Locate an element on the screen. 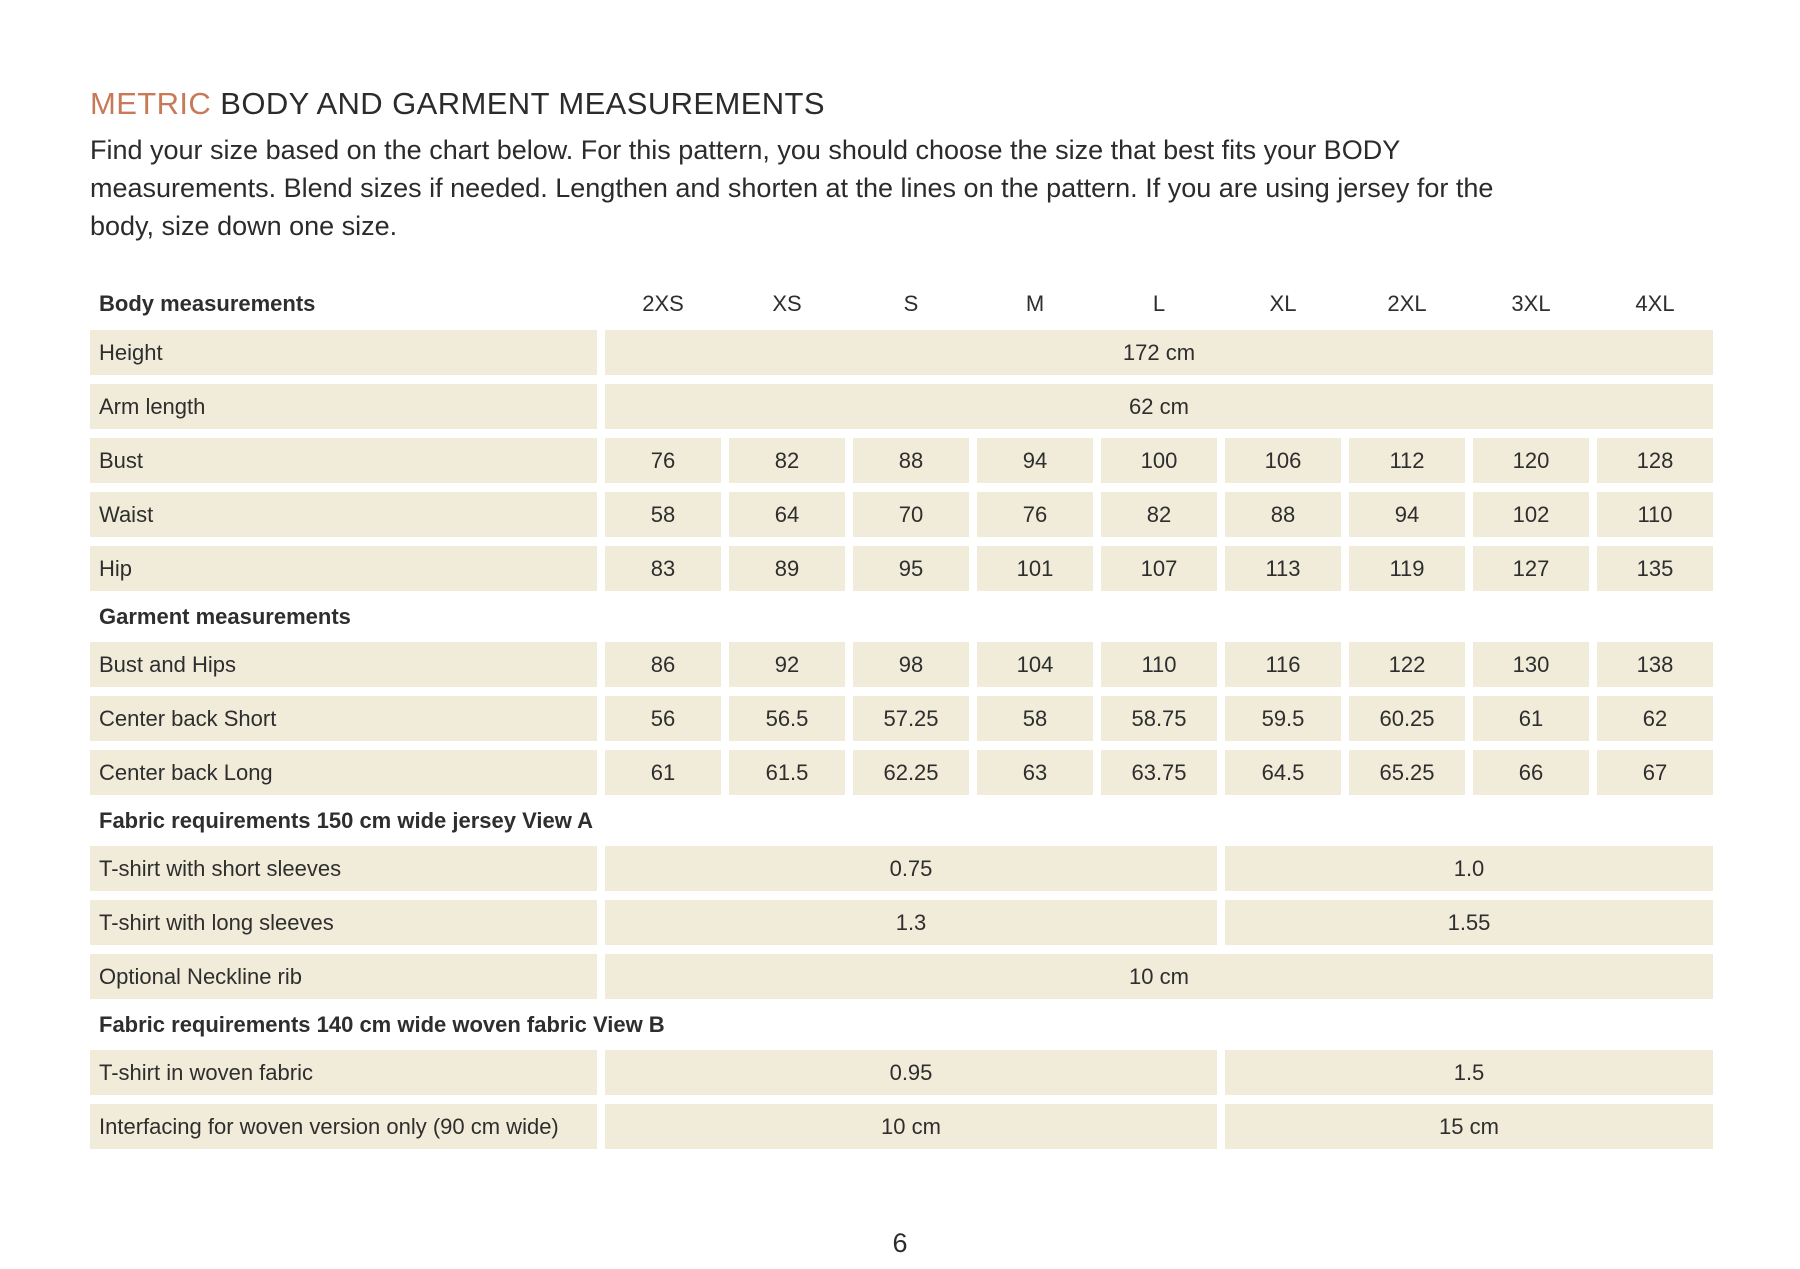 This screenshot has height=1269, width=1800. row-label-center-back-short: Center back Short is located at coordinates (343, 718).